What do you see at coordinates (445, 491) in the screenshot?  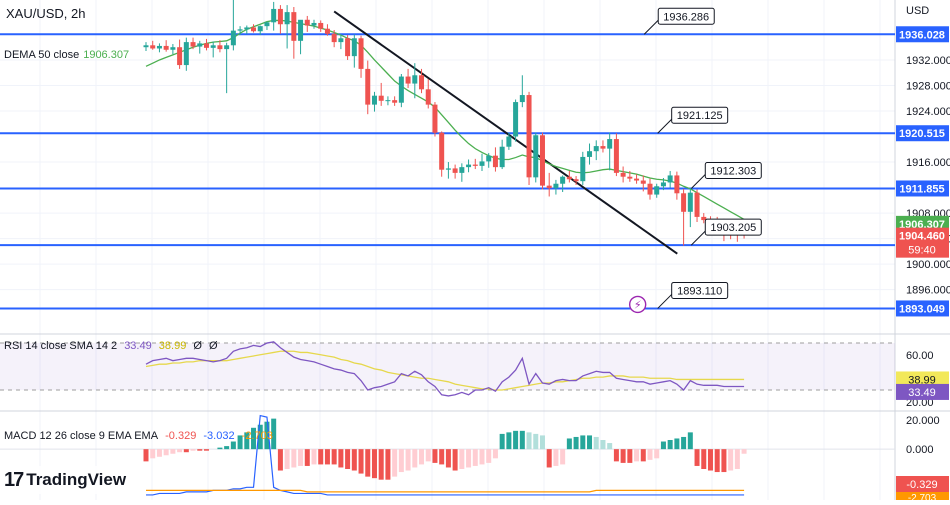 I see `macd-signal-line` at bounding box center [445, 491].